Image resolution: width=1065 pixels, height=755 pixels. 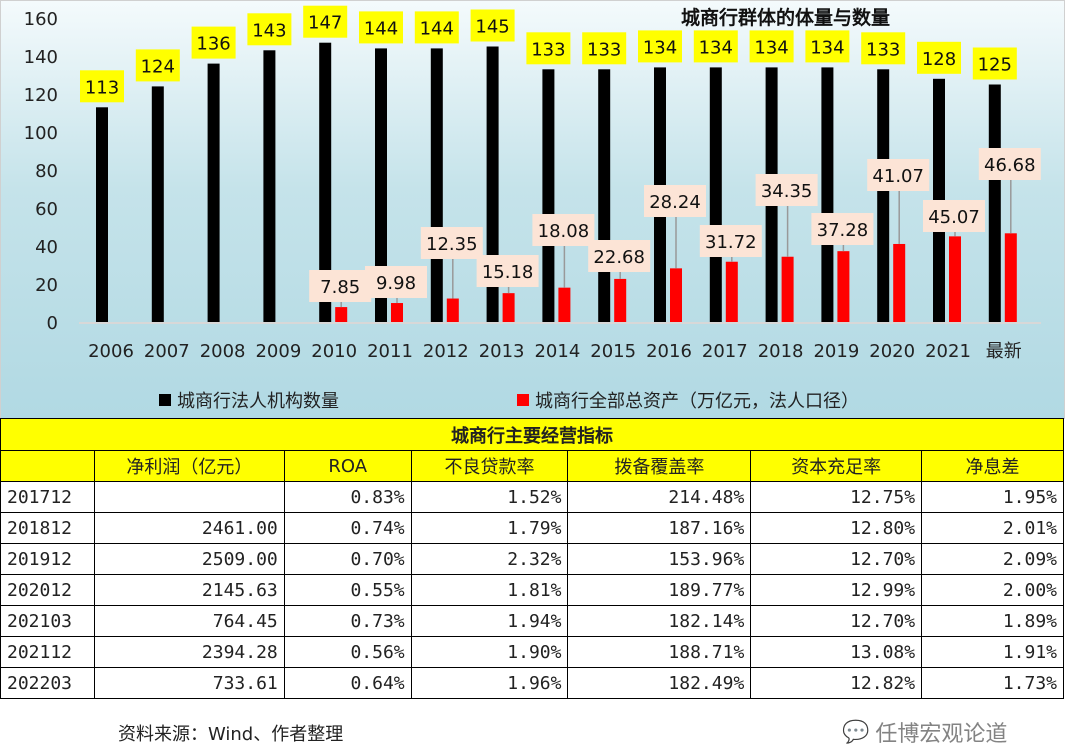 What do you see at coordinates (697, 401) in the screenshot?
I see `legend-label: 城商行全部总资产（万亿元，法人口径）` at bounding box center [697, 401].